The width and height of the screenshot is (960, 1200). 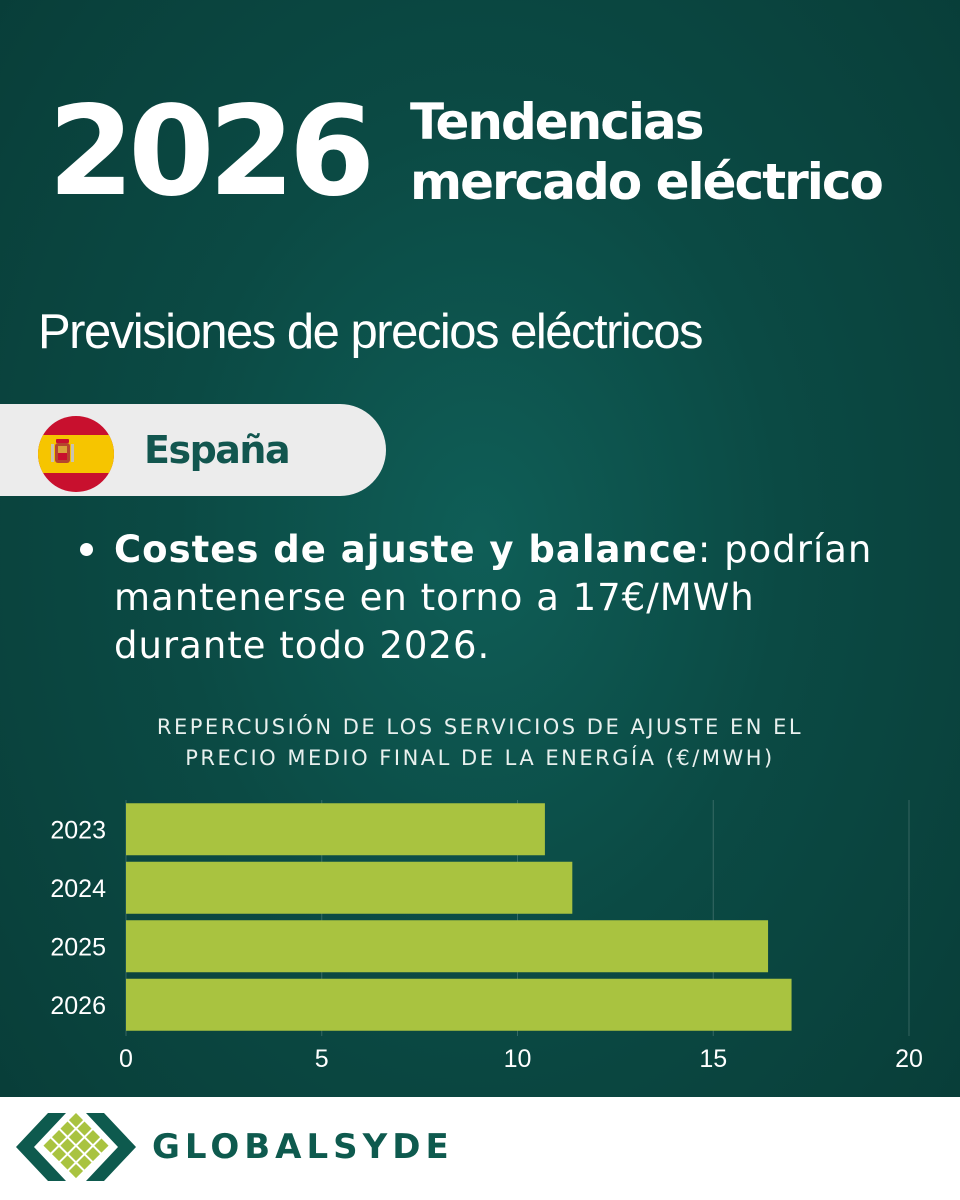 What do you see at coordinates (647, 152) in the screenshot?
I see `title-block: Tendencias mercado eléctrico` at bounding box center [647, 152].